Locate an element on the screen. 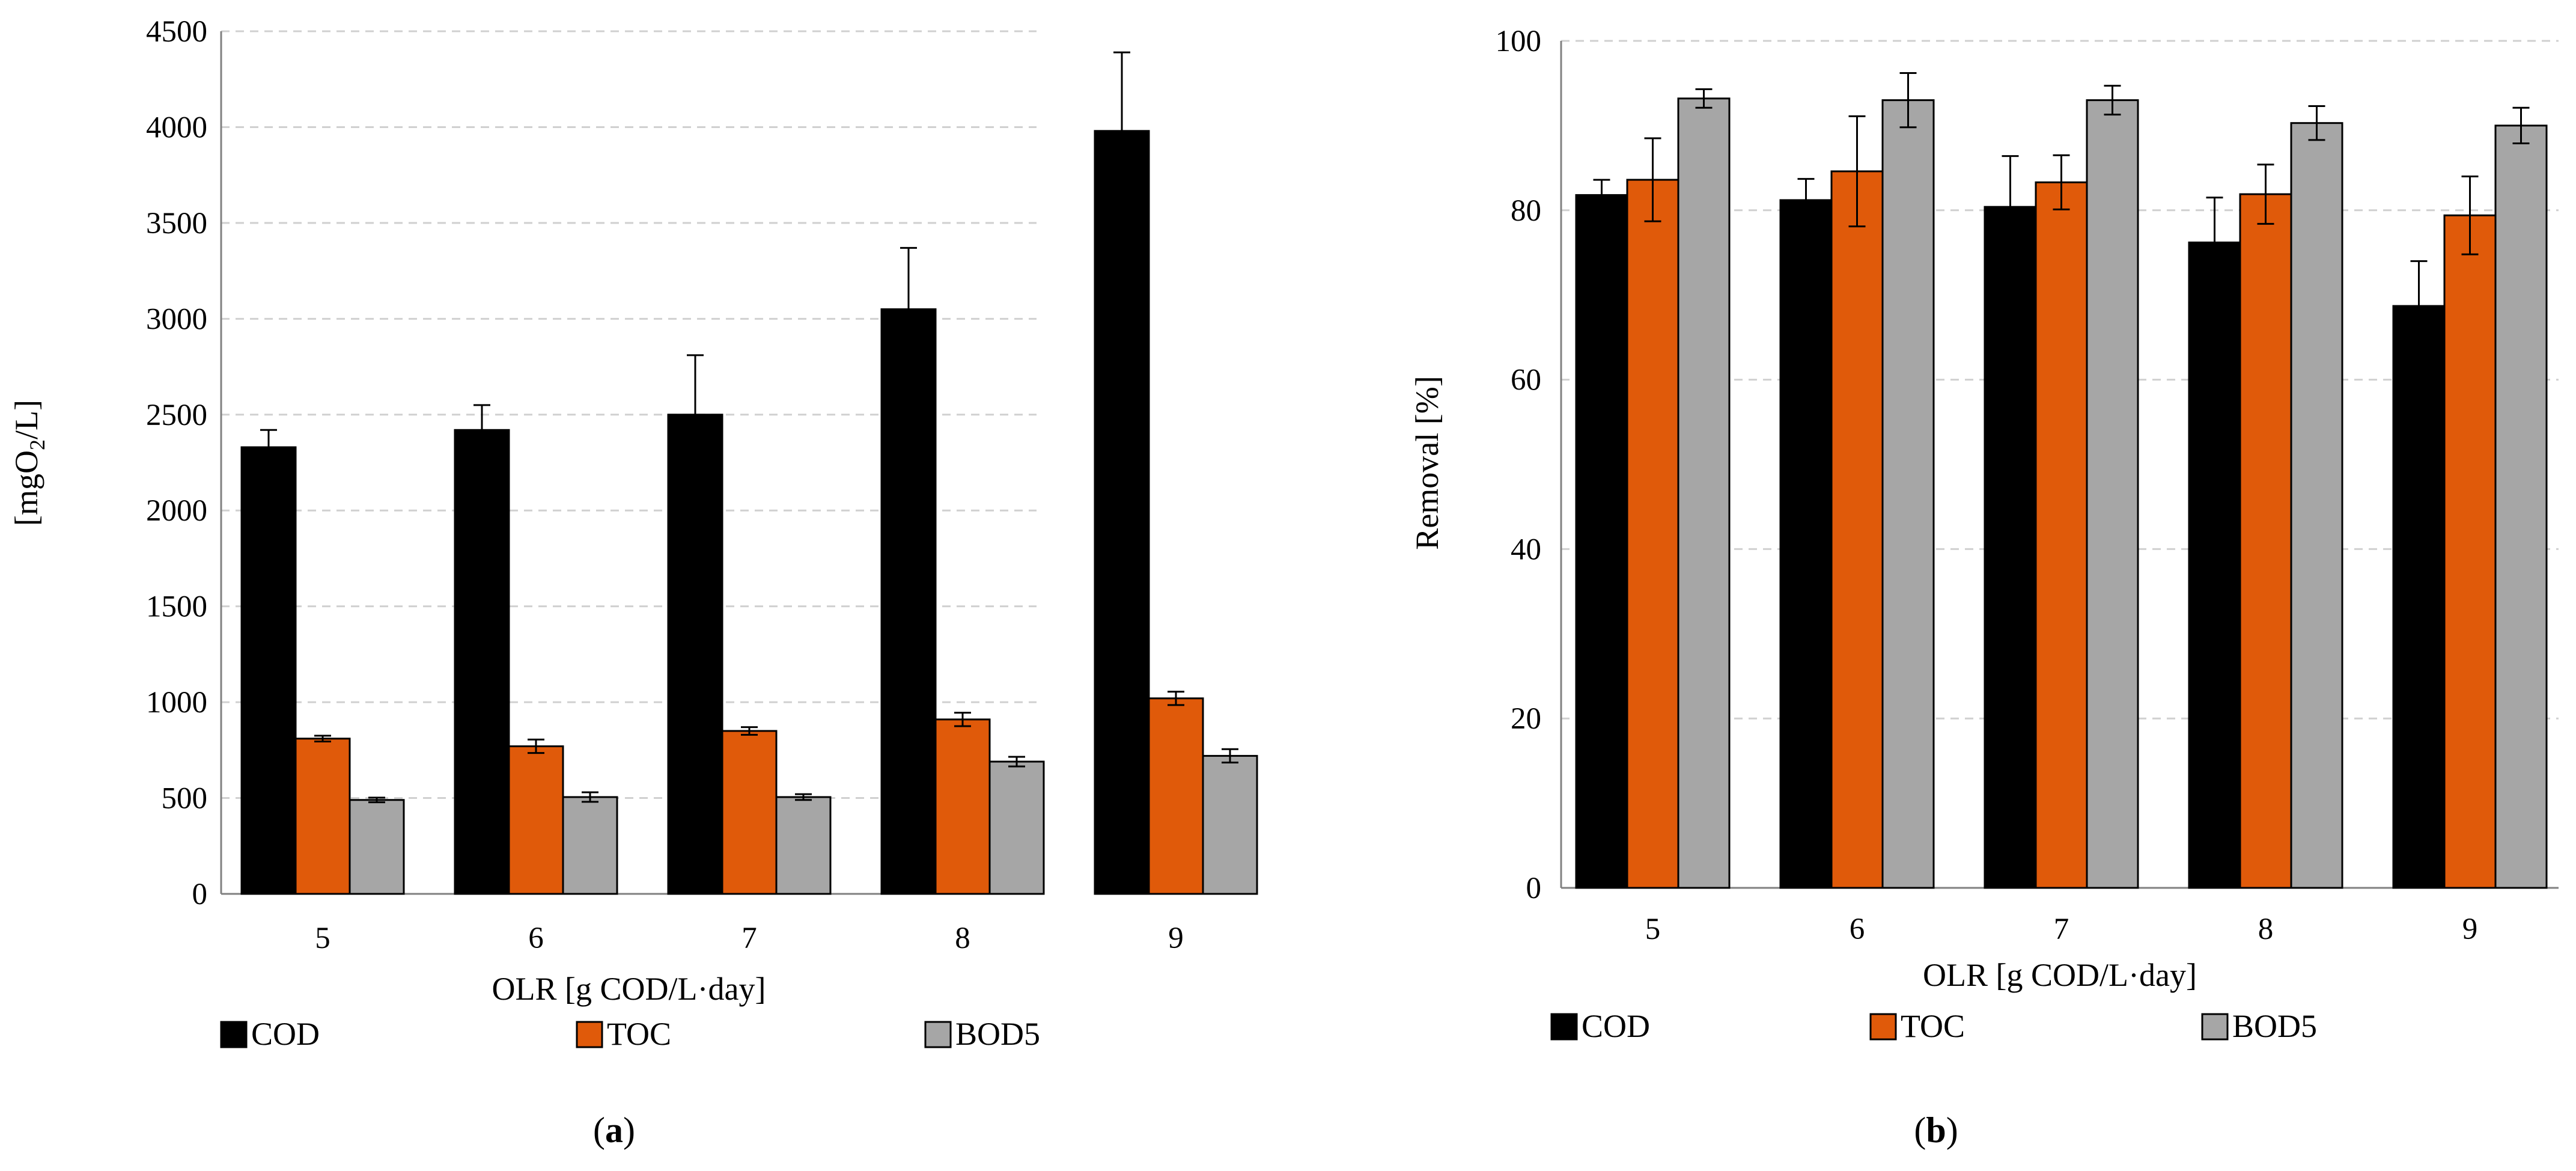 The height and width of the screenshot is (1171, 2576). y-tick-label: 1500 is located at coordinates (176, 607).